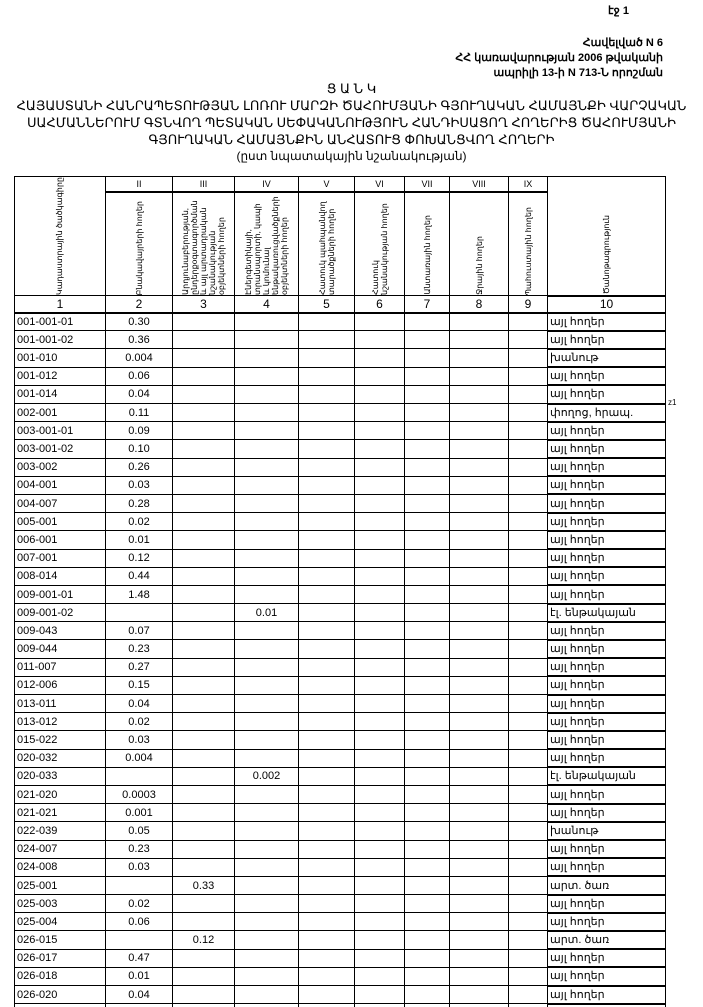 This screenshot has width=703, height=1007. I want to click on area-cell: 0.001, so click(139, 813).